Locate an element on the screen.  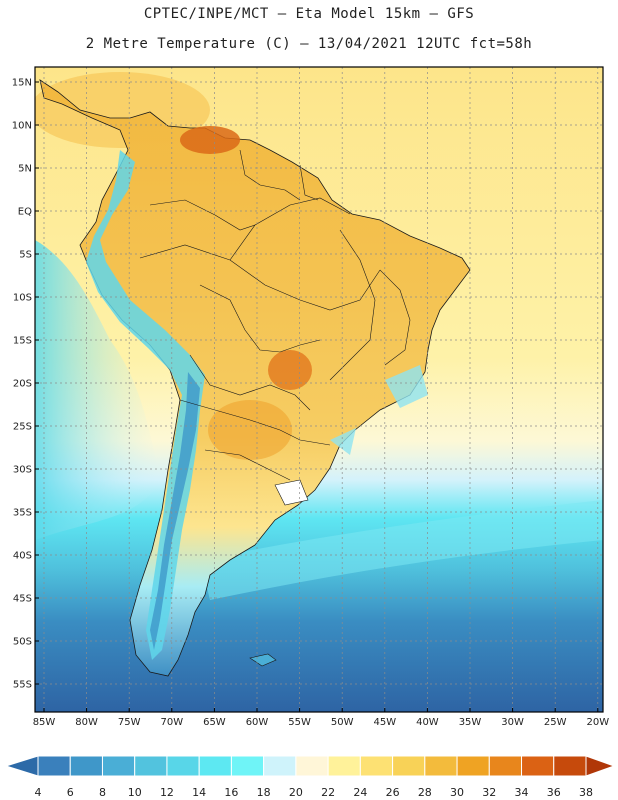
lat-label: 20S is located at coordinates (22, 384).